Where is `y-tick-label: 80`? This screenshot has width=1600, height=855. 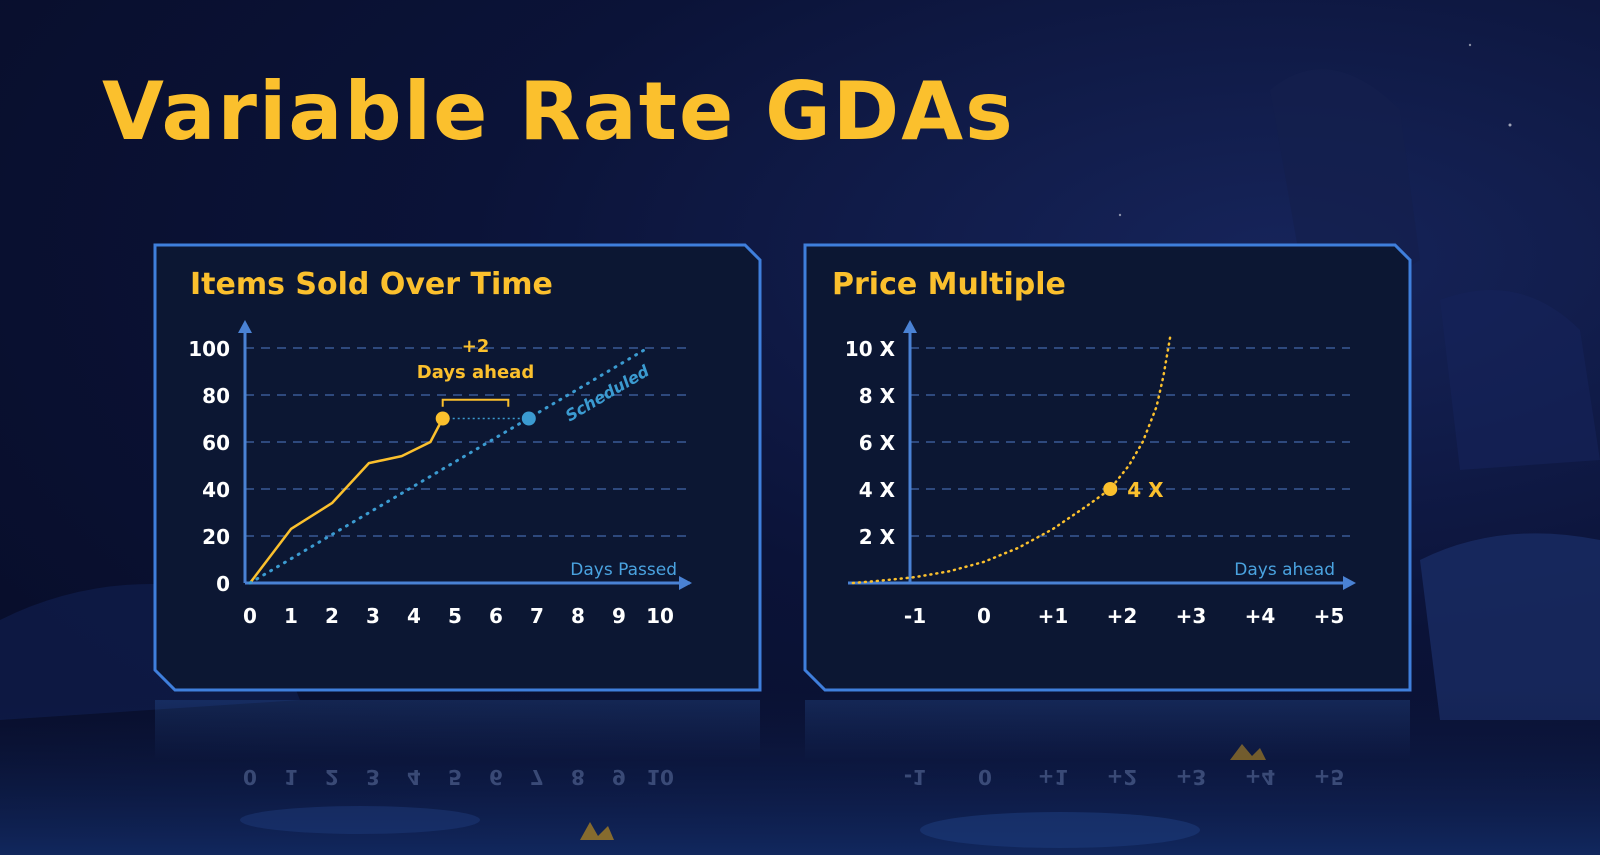 y-tick-label: 80 is located at coordinates (216, 396).